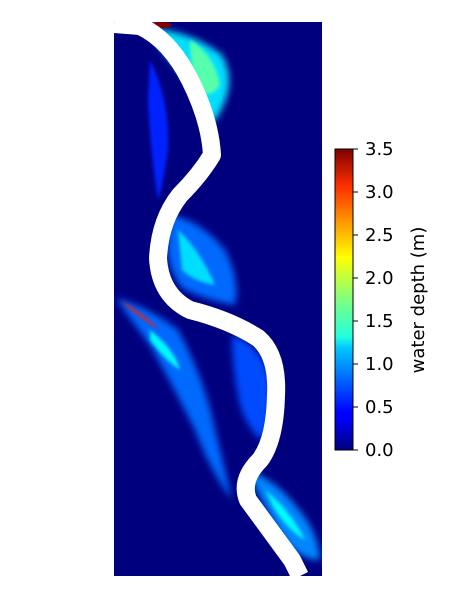  I want to click on colorbar-tick-label: 1.5, so click(379, 321).